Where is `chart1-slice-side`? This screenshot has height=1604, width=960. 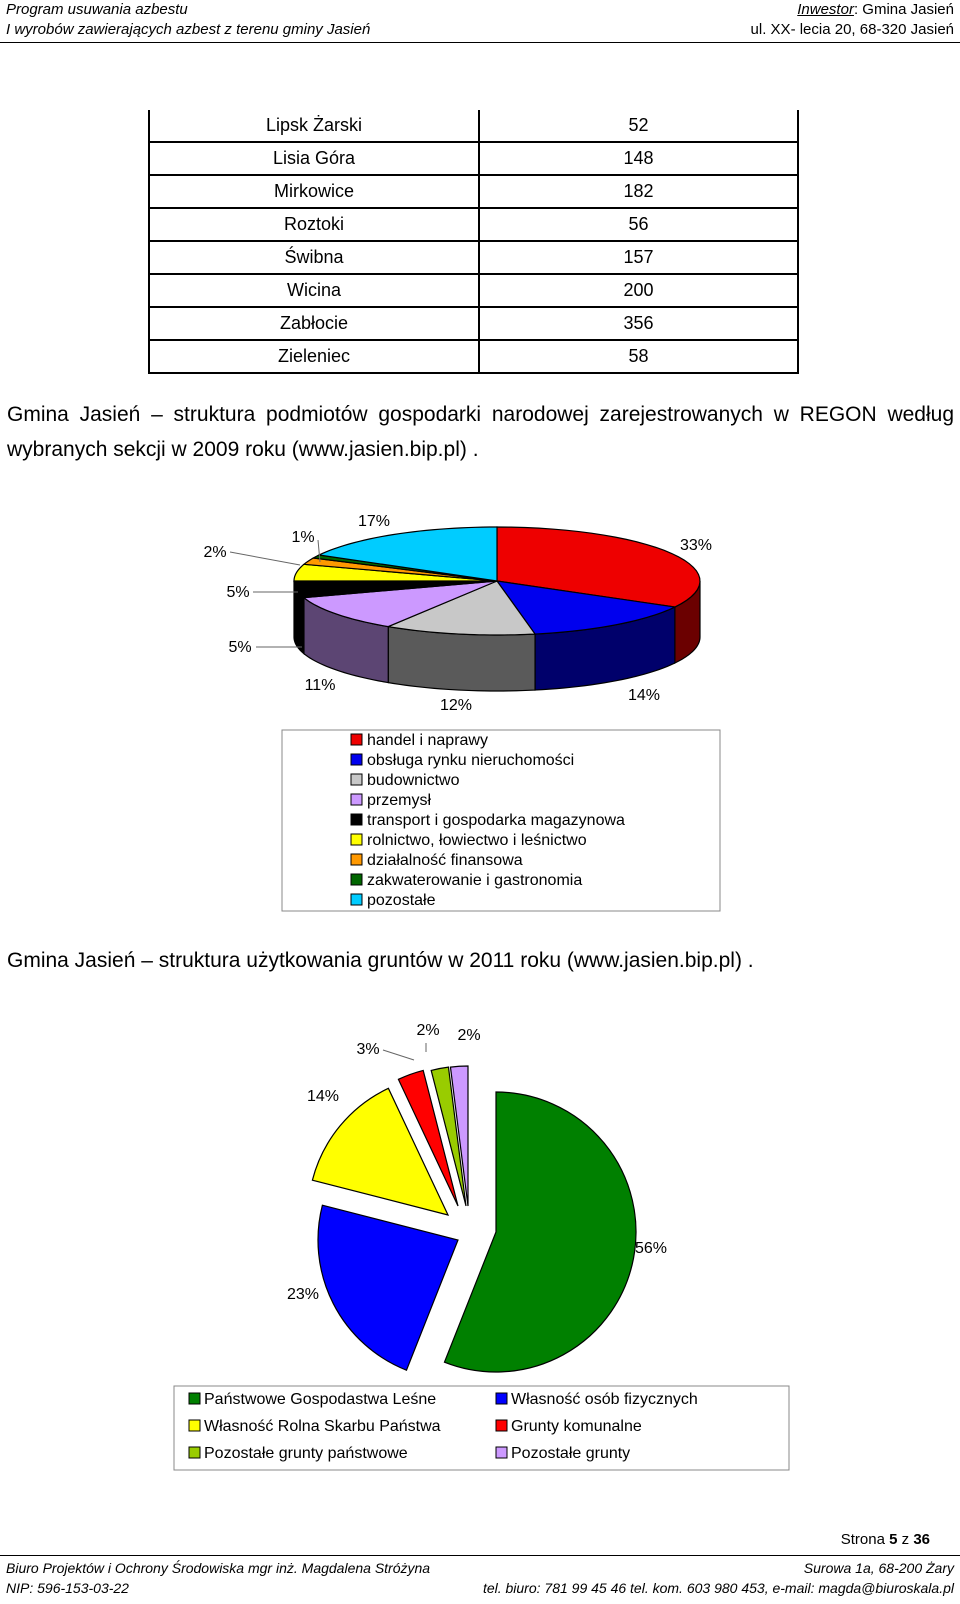 chart1-slice-side is located at coordinates (461, 658).